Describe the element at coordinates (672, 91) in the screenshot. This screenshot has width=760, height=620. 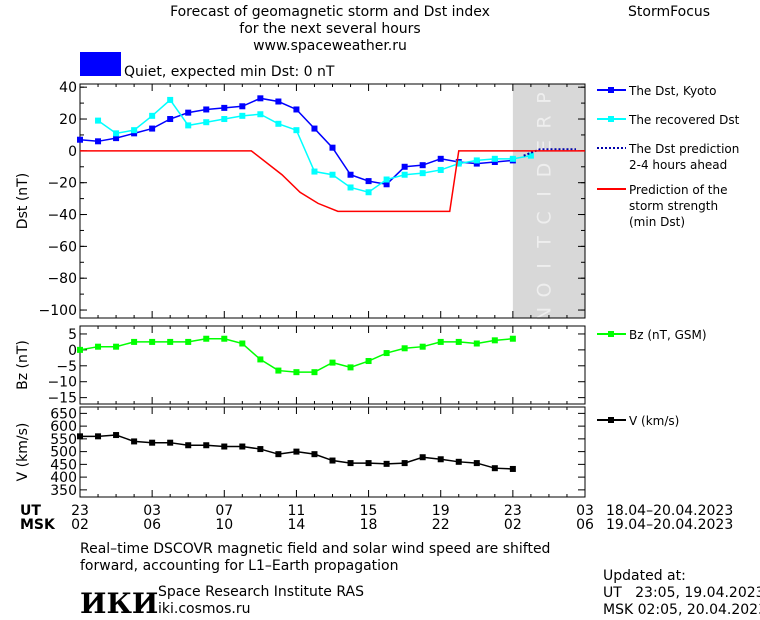
I see `legend-label: The Dst, Kyoto` at that location.